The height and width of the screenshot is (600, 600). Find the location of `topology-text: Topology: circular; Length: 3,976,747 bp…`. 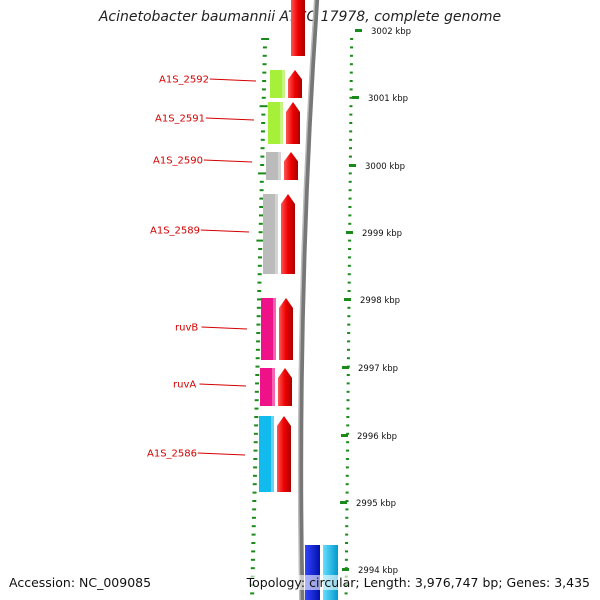

topology-text: Topology: circular; Length: 3,976,747 bp… is located at coordinates (418, 582).